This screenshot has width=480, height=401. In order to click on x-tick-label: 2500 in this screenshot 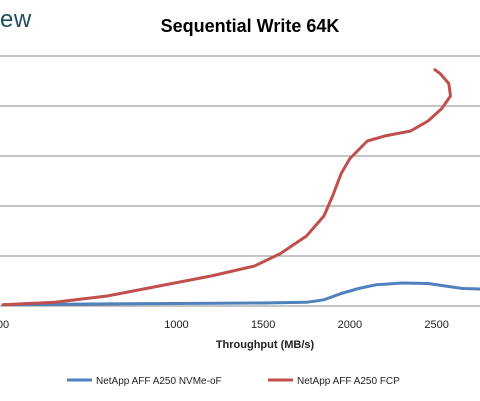, I will do `click(436, 325)`.